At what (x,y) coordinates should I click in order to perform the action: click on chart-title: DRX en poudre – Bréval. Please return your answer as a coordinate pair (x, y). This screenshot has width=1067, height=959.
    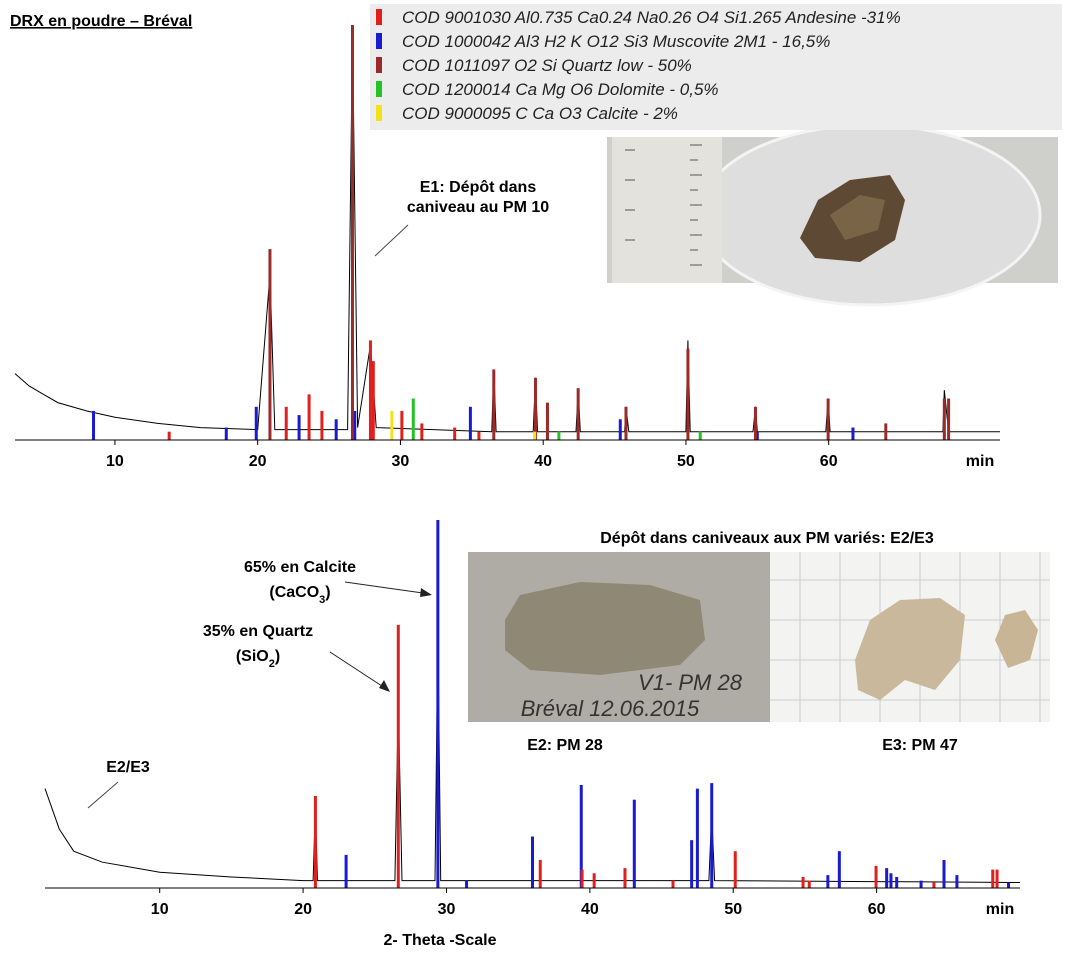
    Looking at the image, I should click on (101, 21).